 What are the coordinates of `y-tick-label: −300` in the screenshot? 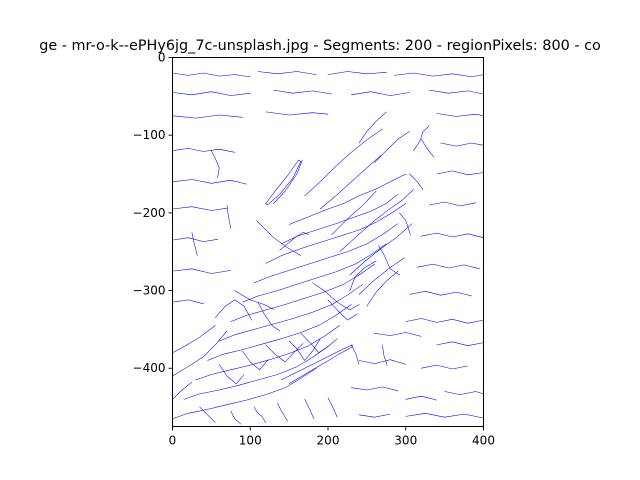 It's located at (149, 291).